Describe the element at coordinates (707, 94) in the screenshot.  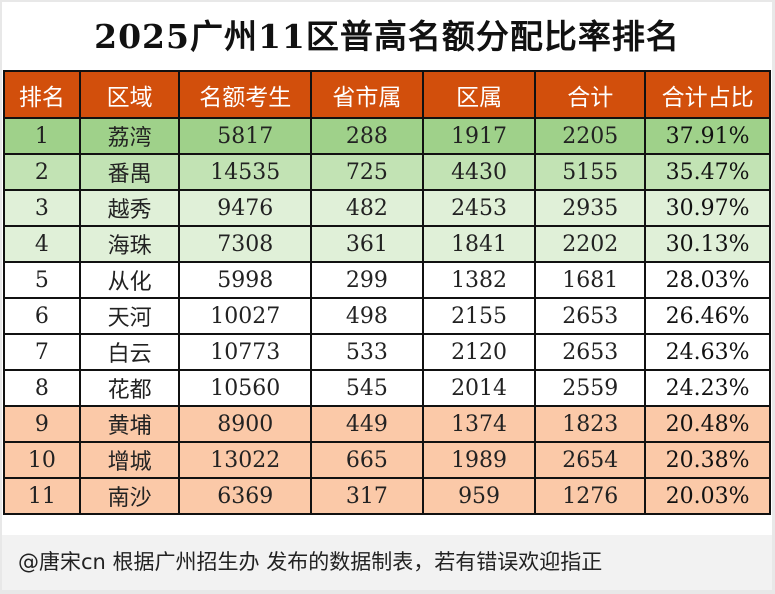
I see `column-header: 合计占比` at that location.